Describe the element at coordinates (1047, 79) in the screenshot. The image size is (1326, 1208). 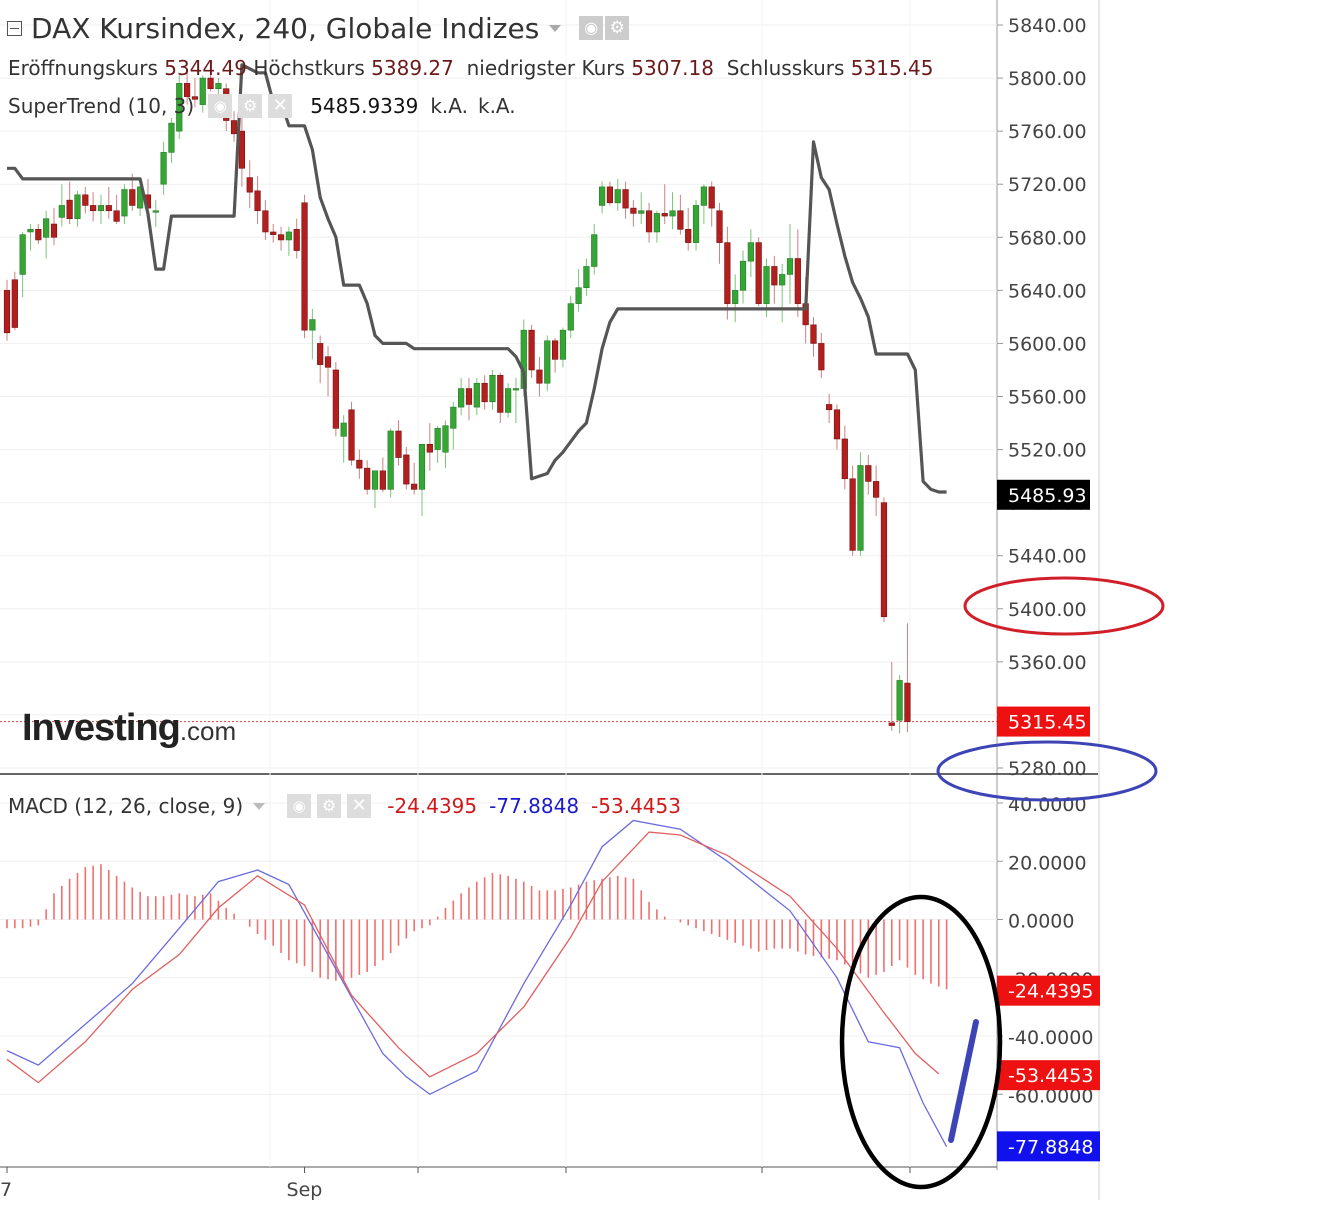
I see `price-tick-label: 5800.00` at that location.